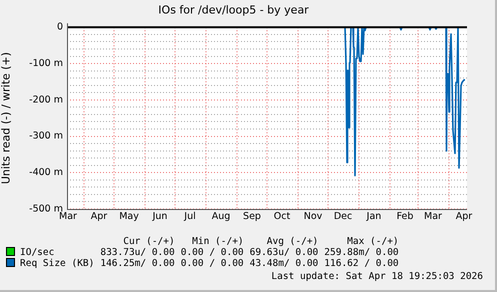 The width and height of the screenshot is (497, 292). Describe the element at coordinates (149, 241) in the screenshot. I see `text: Cur (-/+)` at that location.